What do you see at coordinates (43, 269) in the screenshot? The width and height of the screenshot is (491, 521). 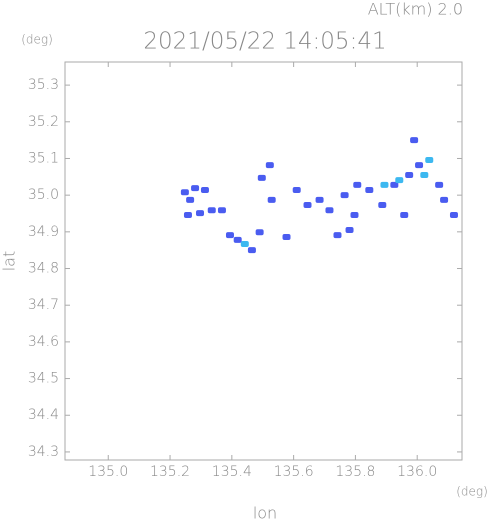 I see `y-tick-label: 34.8` at bounding box center [43, 269].